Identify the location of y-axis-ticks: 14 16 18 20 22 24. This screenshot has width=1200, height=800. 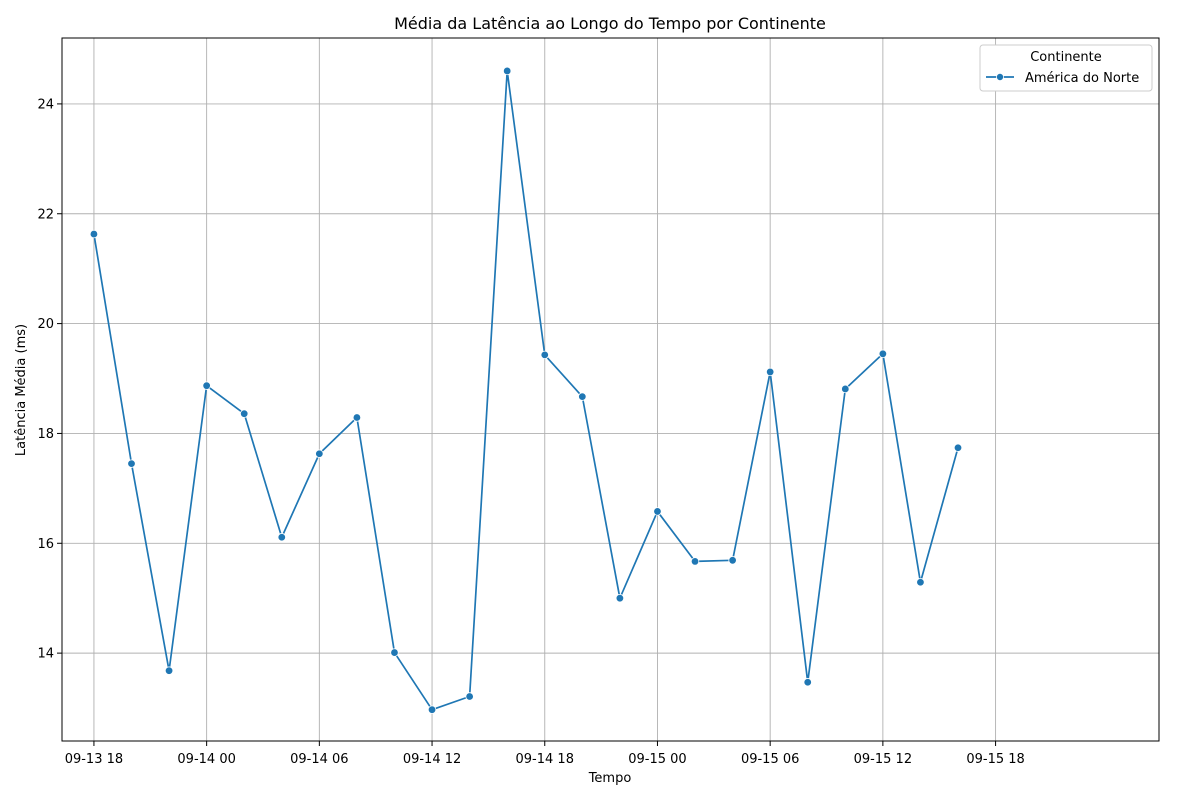
(49, 379).